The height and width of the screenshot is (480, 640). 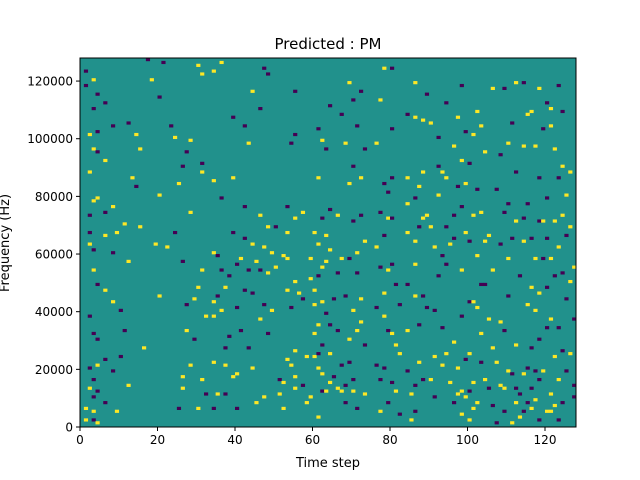 I want to click on y-tick-label: 80000, so click(x=54, y=197).